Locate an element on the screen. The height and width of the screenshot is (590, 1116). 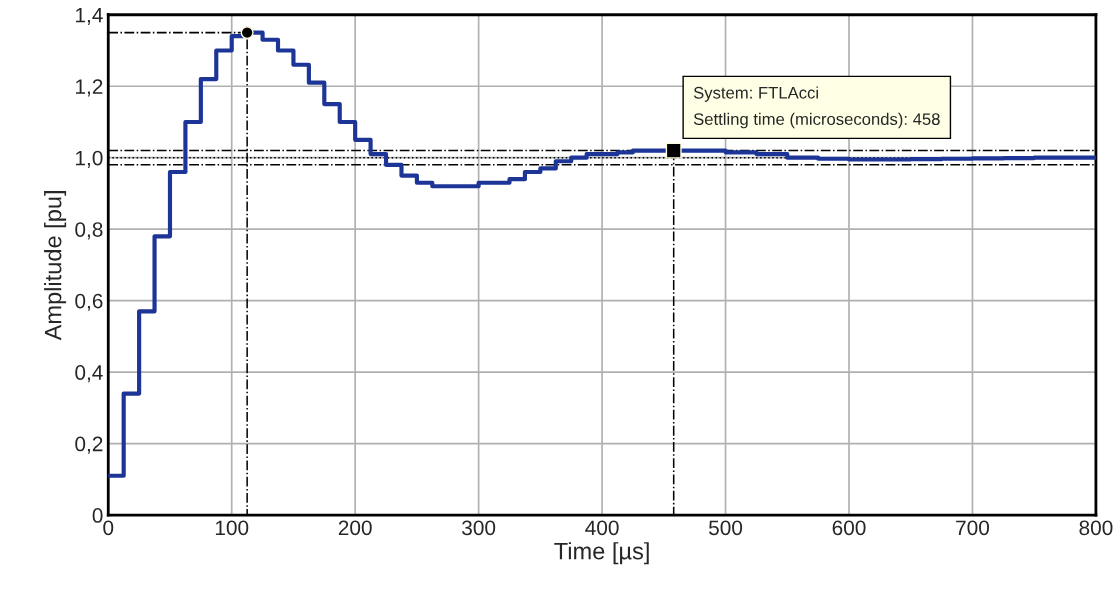
x-tick-label: 200 is located at coordinates (355, 528).